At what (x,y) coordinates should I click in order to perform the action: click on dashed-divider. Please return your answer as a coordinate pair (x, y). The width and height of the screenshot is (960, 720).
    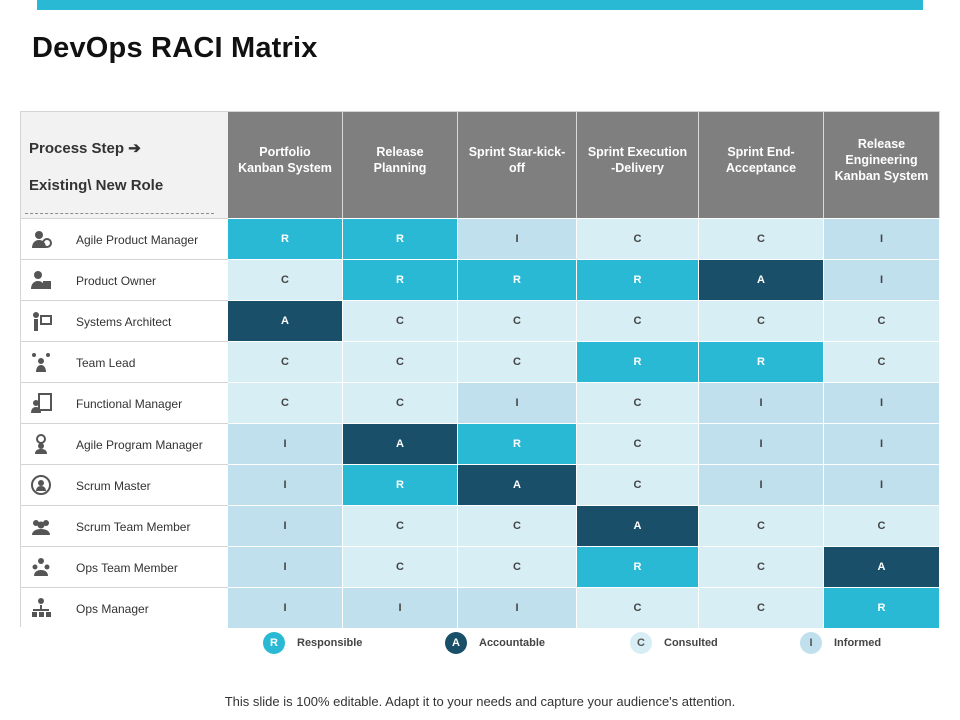
    Looking at the image, I should click on (119, 213).